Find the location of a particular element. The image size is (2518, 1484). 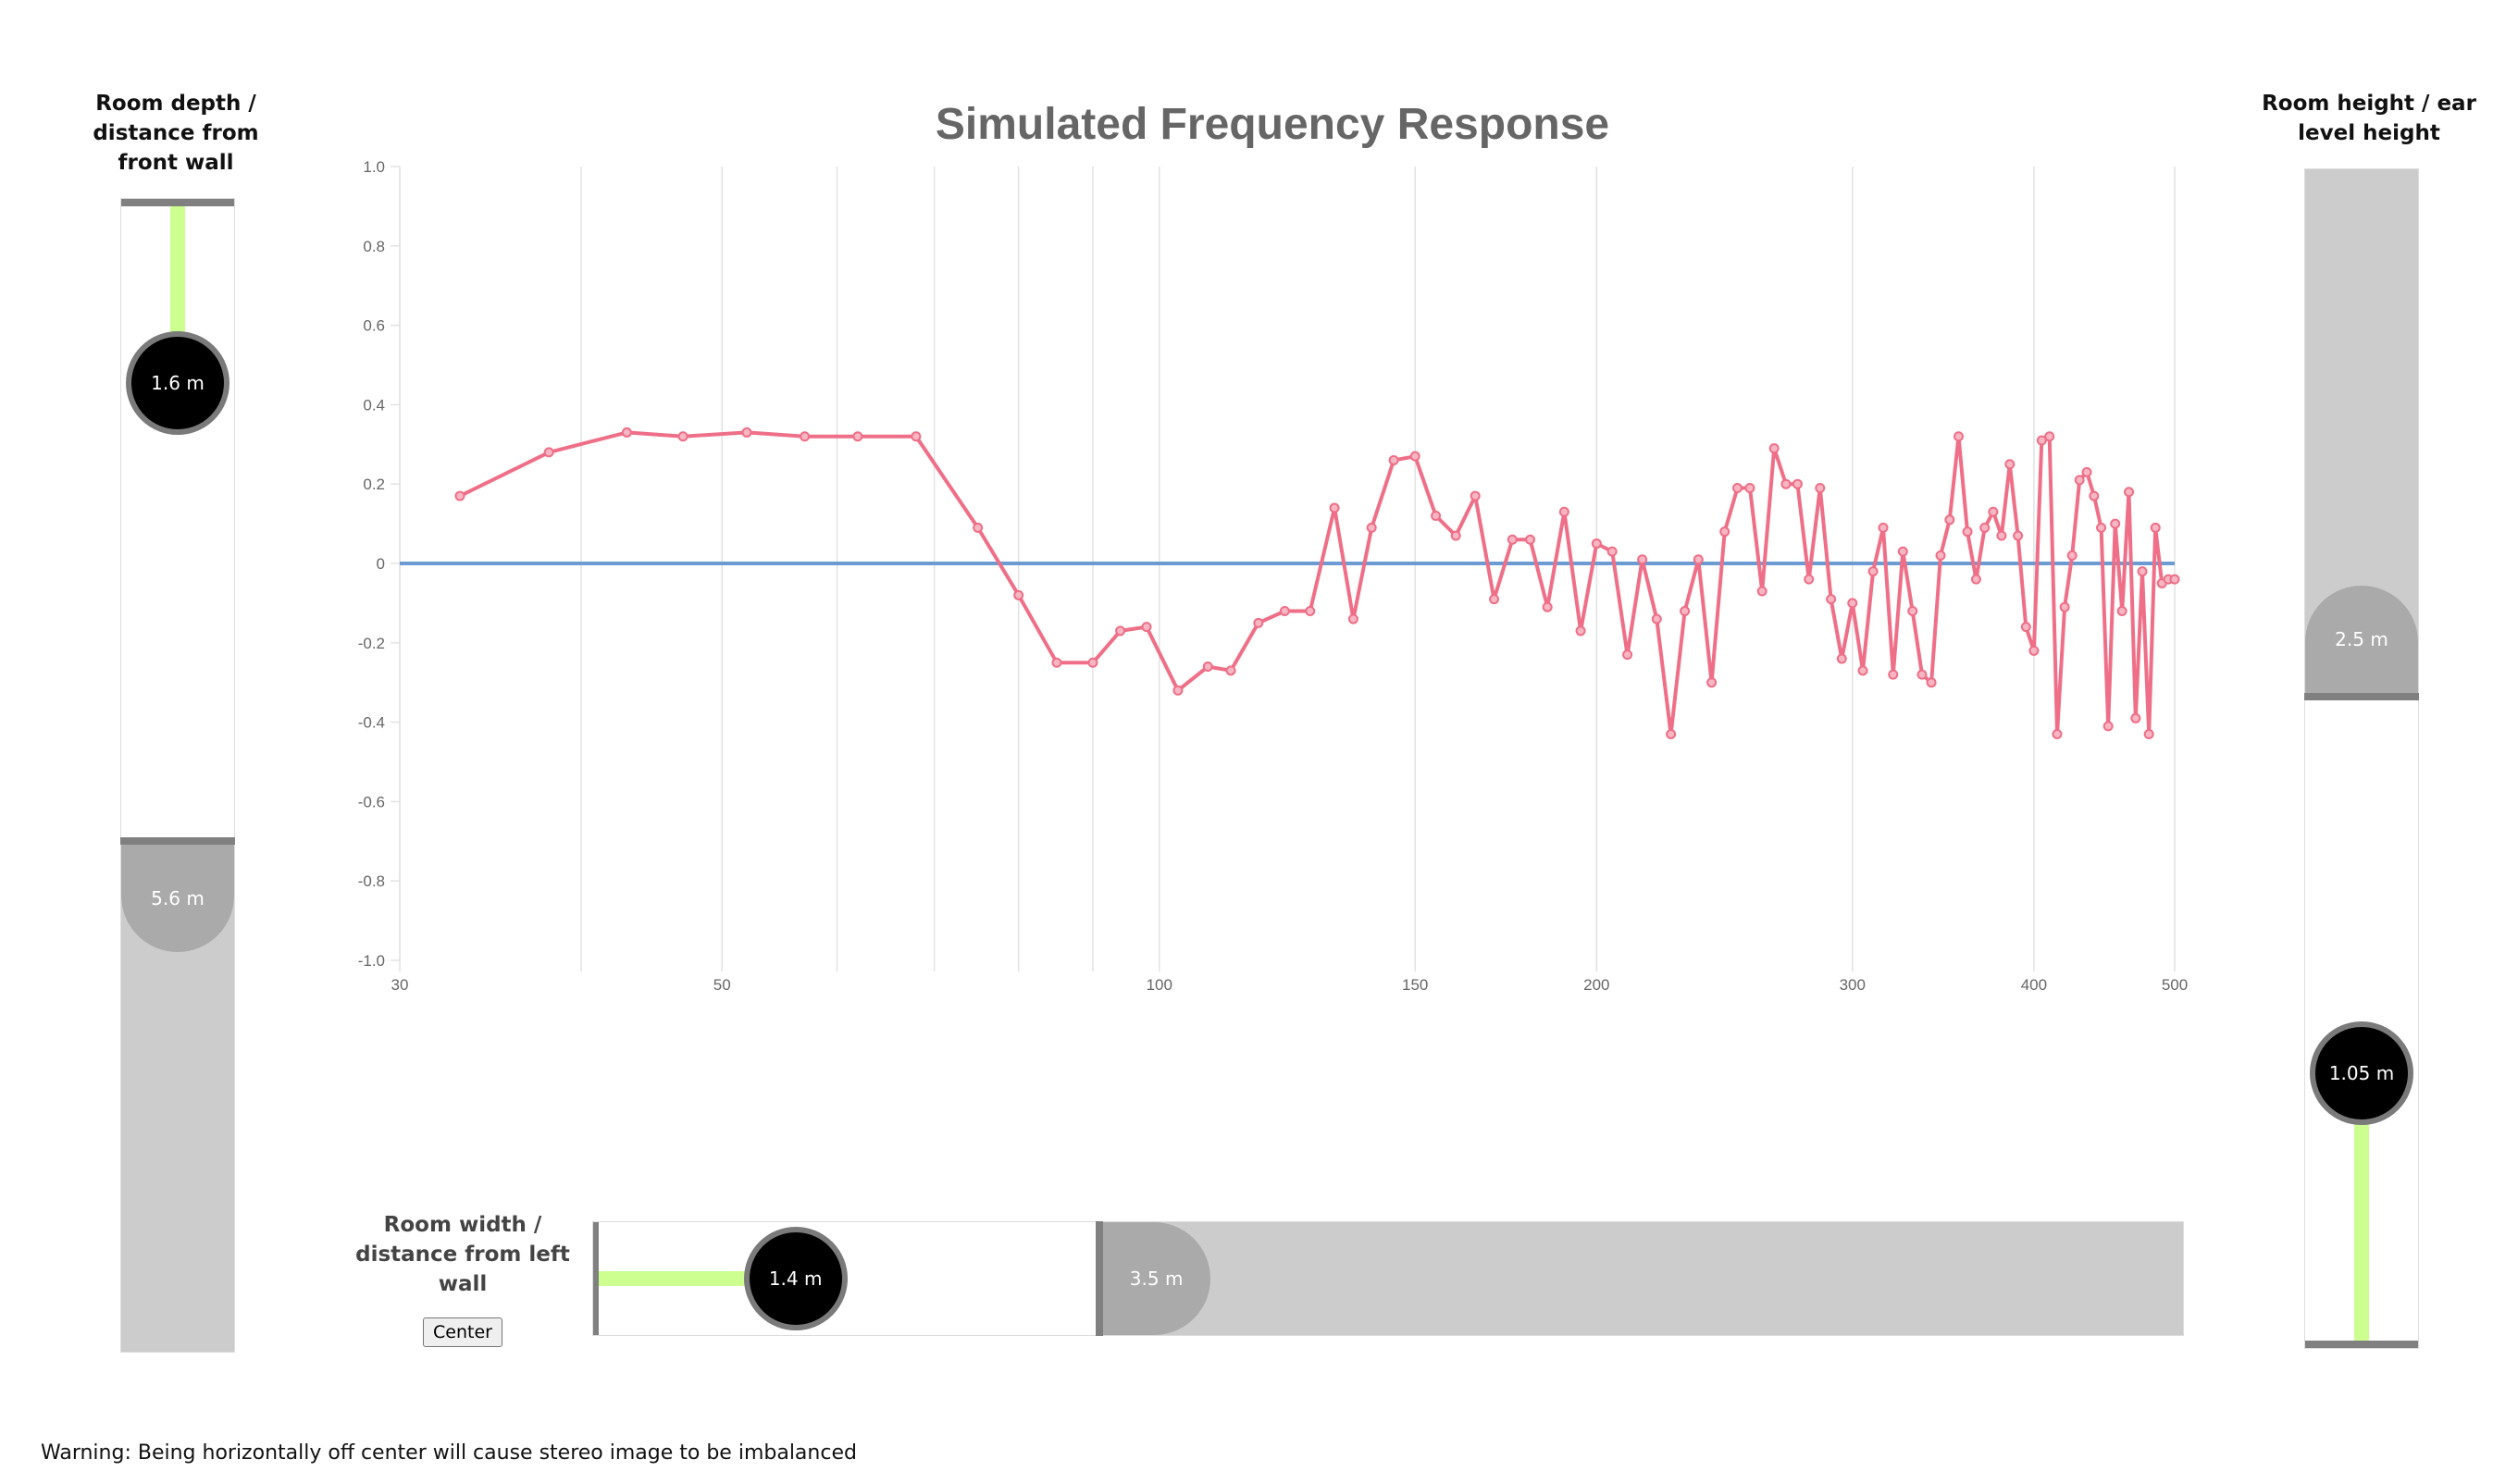

listener-width-handle: 1.4 m is located at coordinates (795, 1278).